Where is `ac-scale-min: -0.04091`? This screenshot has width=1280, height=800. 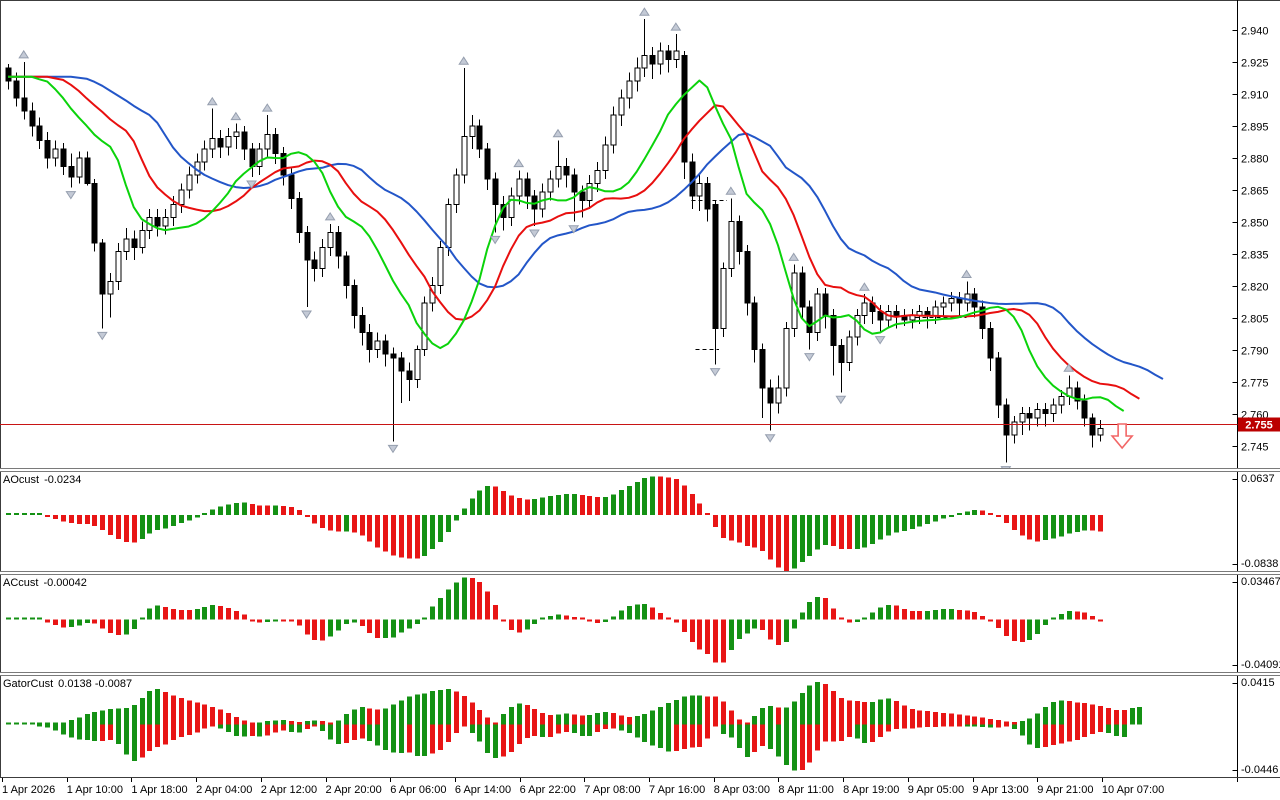 ac-scale-min: -0.04091 is located at coordinates (1260, 665).